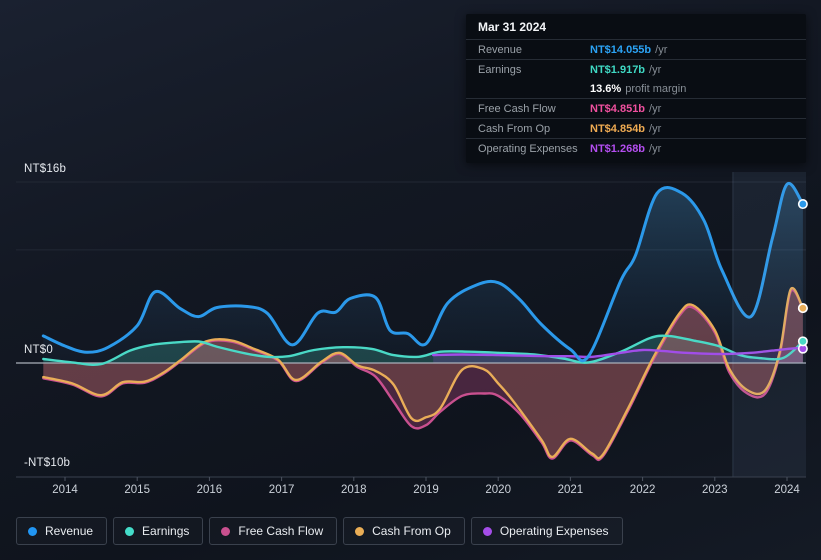 The image size is (821, 560). Describe the element at coordinates (45, 169) in the screenshot. I see `y-axis-label-max: NT$16b` at that location.